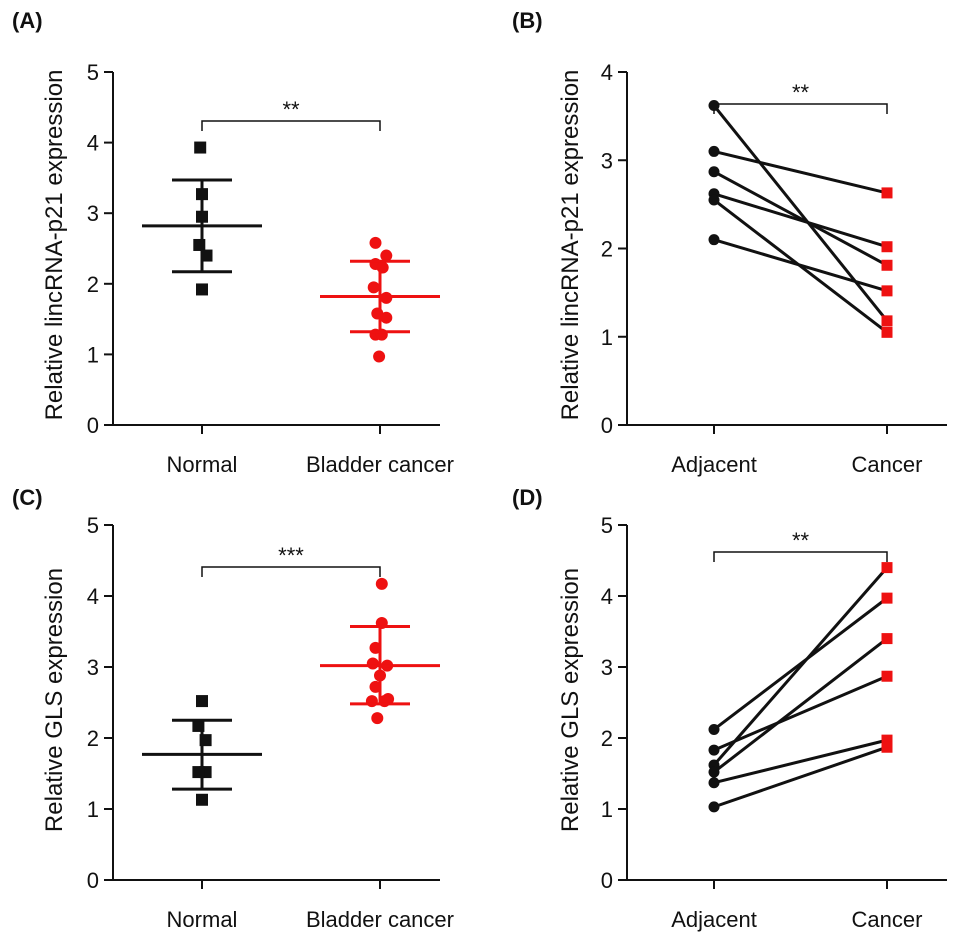 Image resolution: width=967 pixels, height=935 pixels. Describe the element at coordinates (27, 497) in the screenshot. I see `panel-label: (C)` at that location.